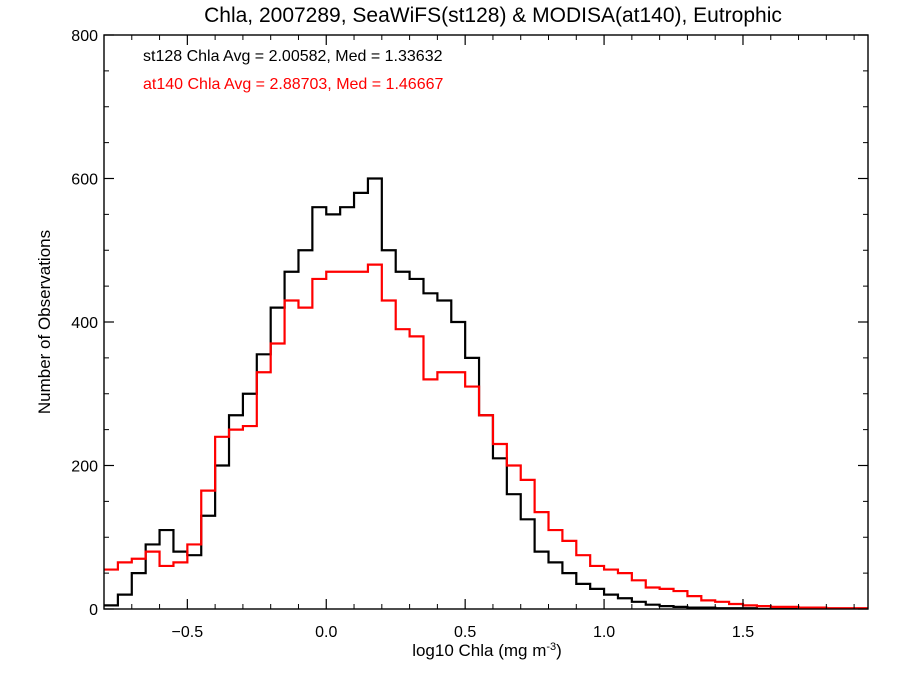 The image size is (900, 675). Describe the element at coordinates (84, 323) in the screenshot. I see `y-tick-label: 400` at that location.